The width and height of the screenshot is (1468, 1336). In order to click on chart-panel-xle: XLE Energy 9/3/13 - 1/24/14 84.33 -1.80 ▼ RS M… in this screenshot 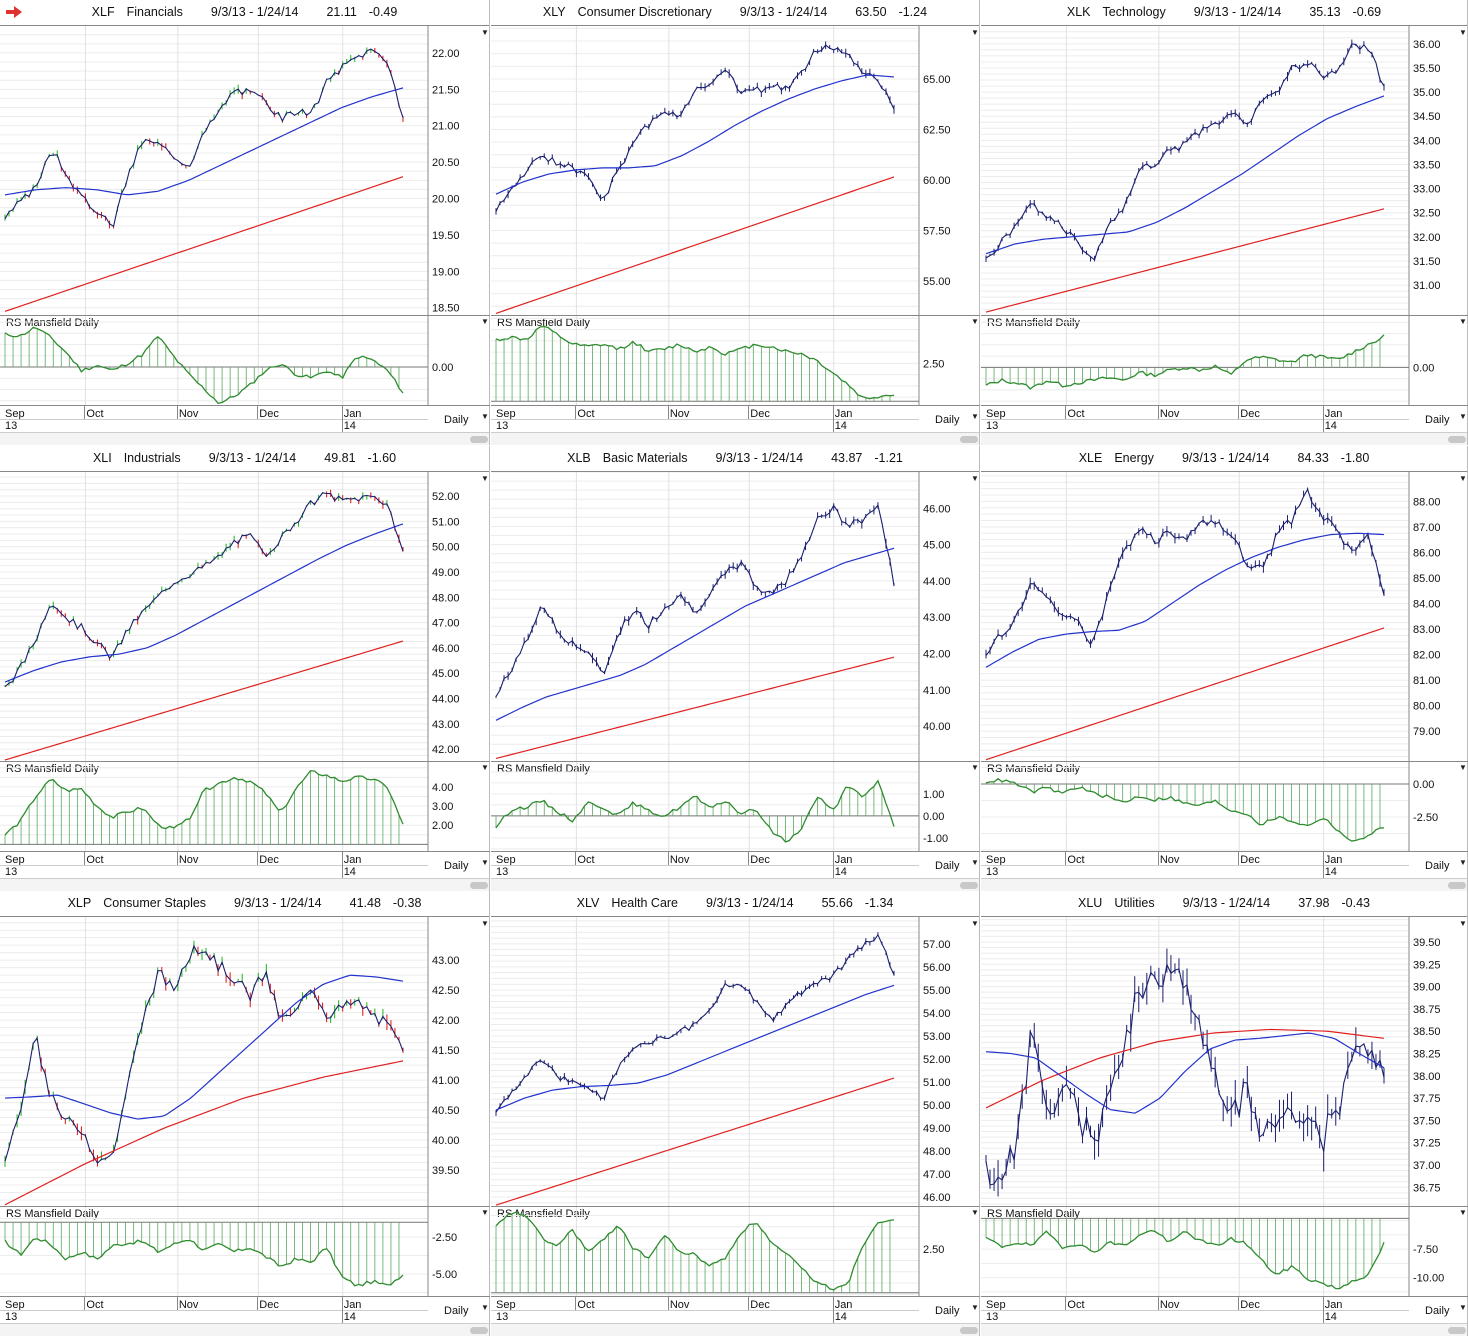, I will do `click(1224, 668)`.